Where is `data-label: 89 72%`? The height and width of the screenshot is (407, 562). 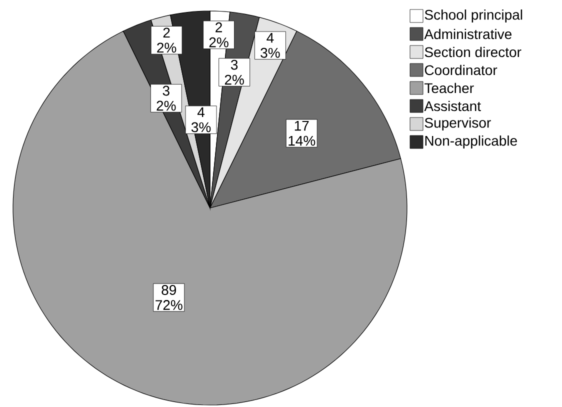
data-label: 89 72% is located at coordinates (169, 297).